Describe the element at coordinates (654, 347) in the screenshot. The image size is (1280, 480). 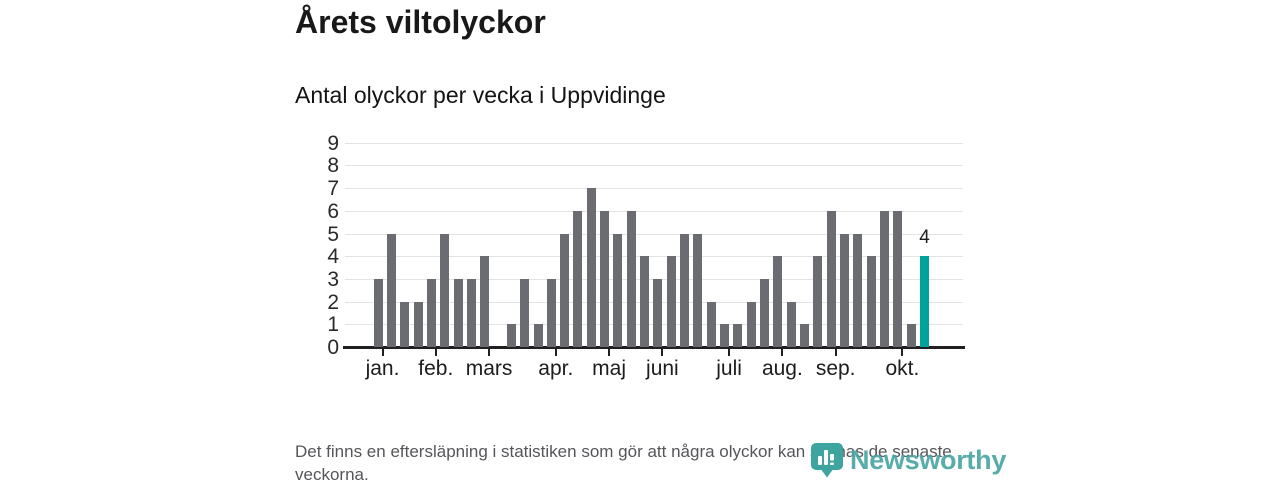
I see `x-axis-line` at that location.